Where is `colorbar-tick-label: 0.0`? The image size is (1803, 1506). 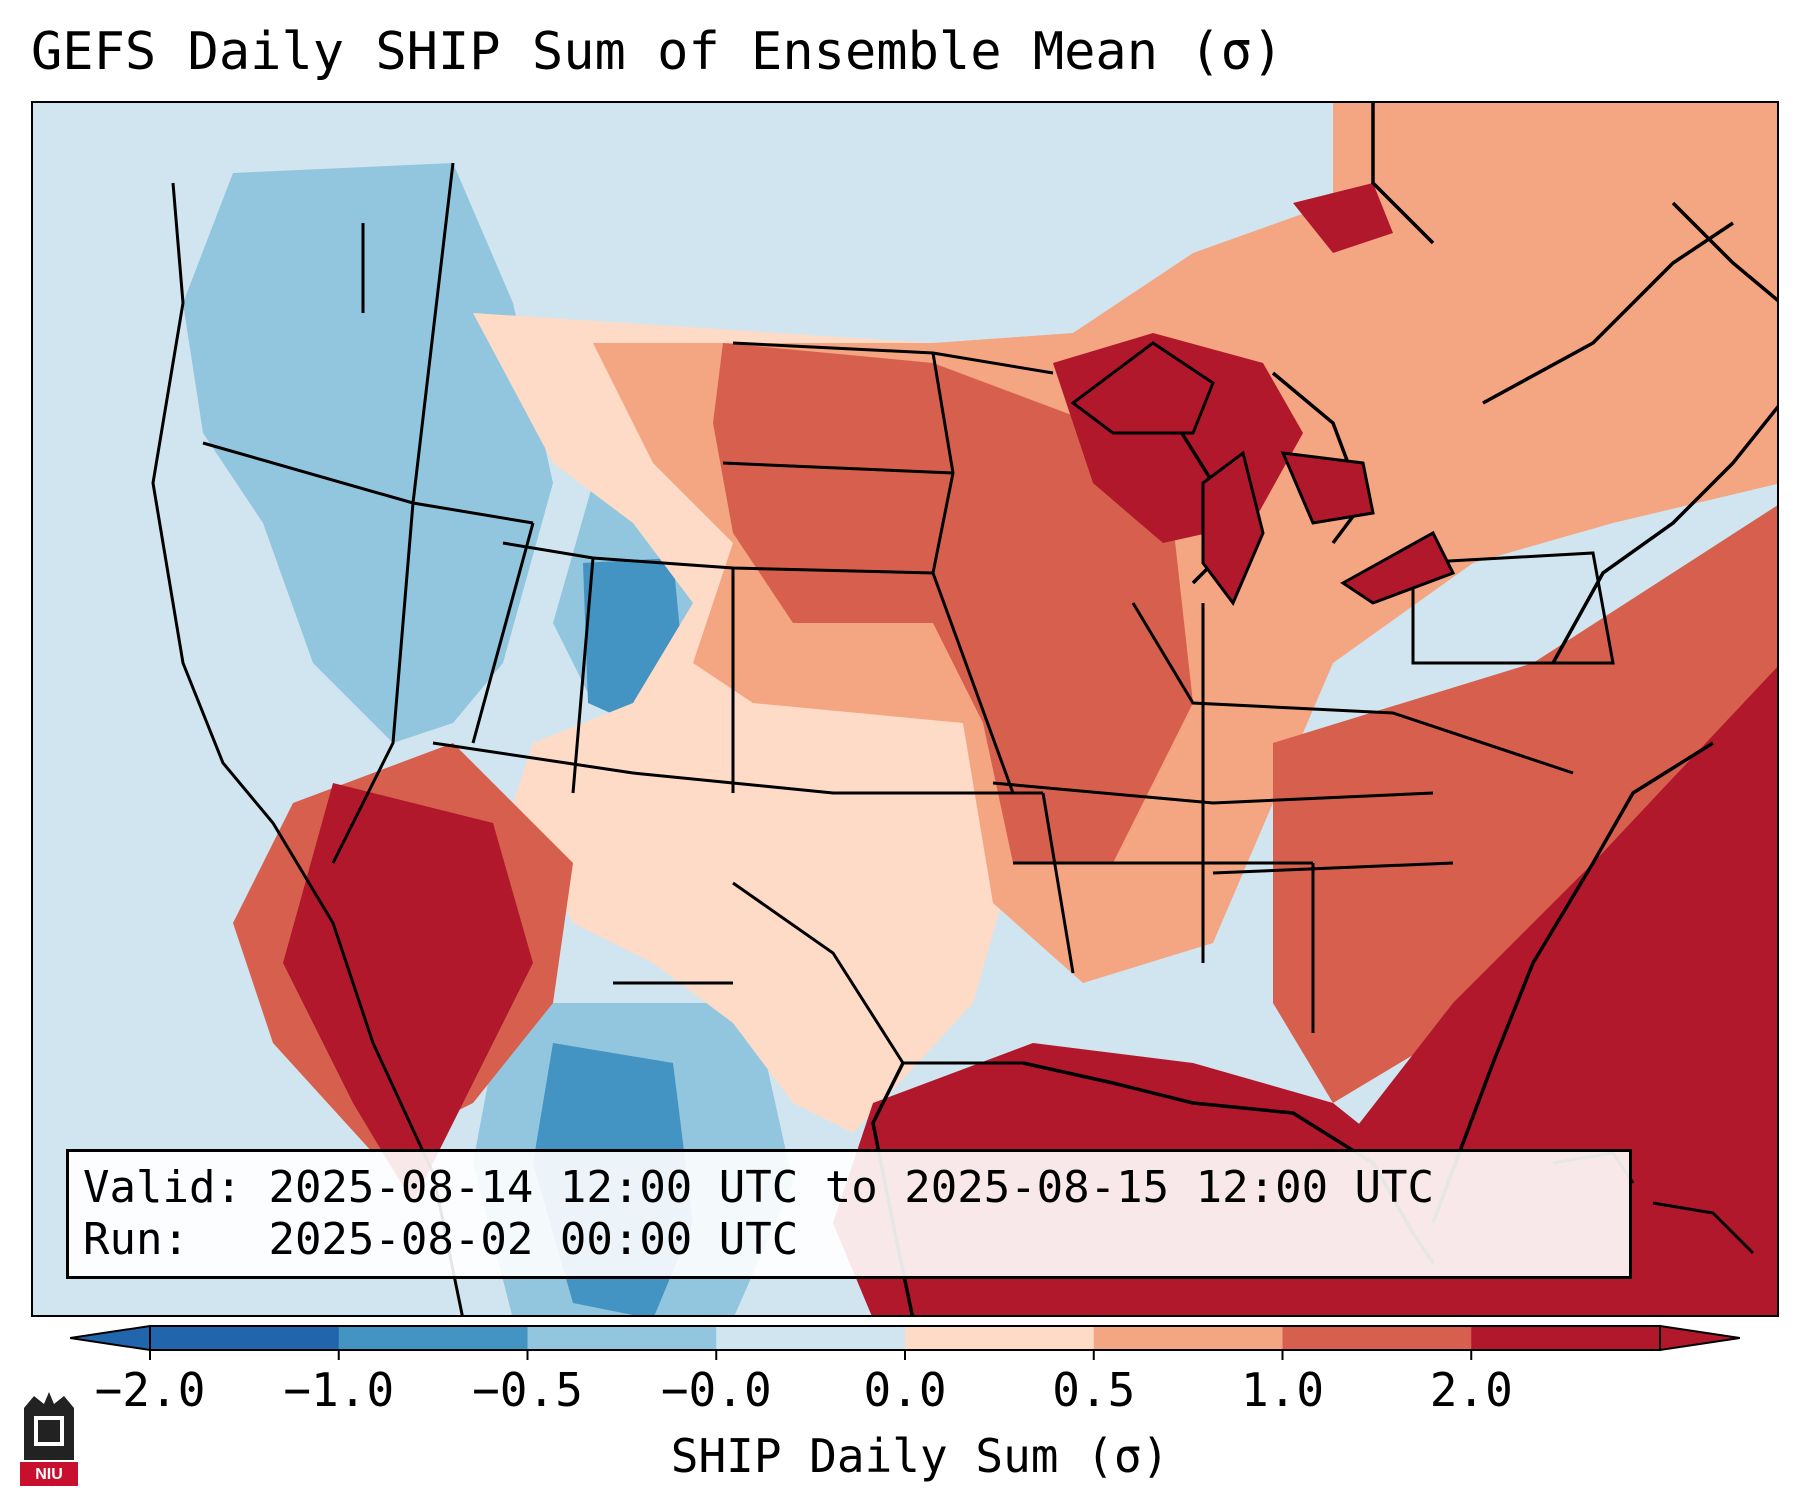
colorbar-tick-label: 0.0 is located at coordinates (905, 1390).